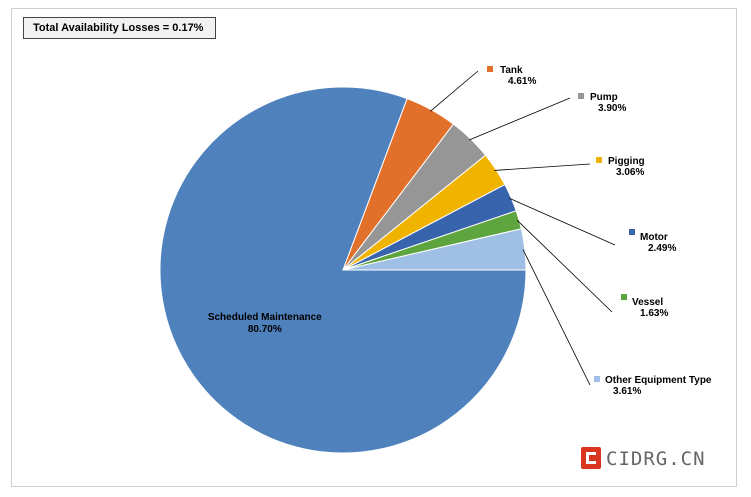 The width and height of the screenshot is (751, 497). Describe the element at coordinates (604, 97) in the screenshot. I see `callout-label-name: Pump` at that location.